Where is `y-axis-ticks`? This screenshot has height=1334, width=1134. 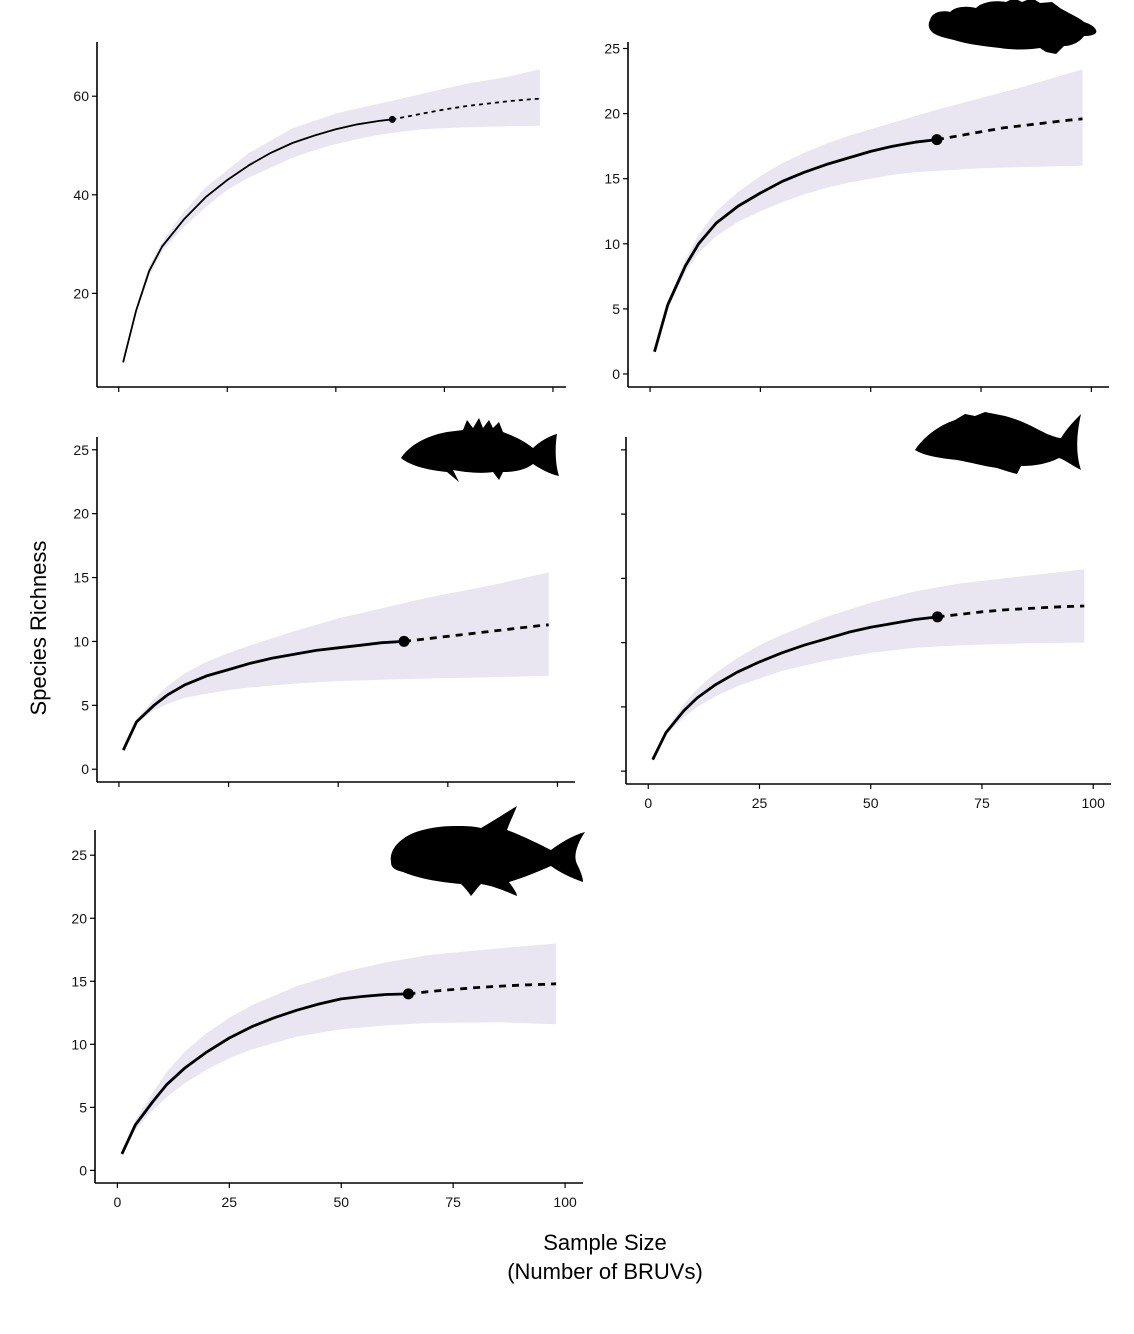 y-axis-ticks is located at coordinates (623, 610).